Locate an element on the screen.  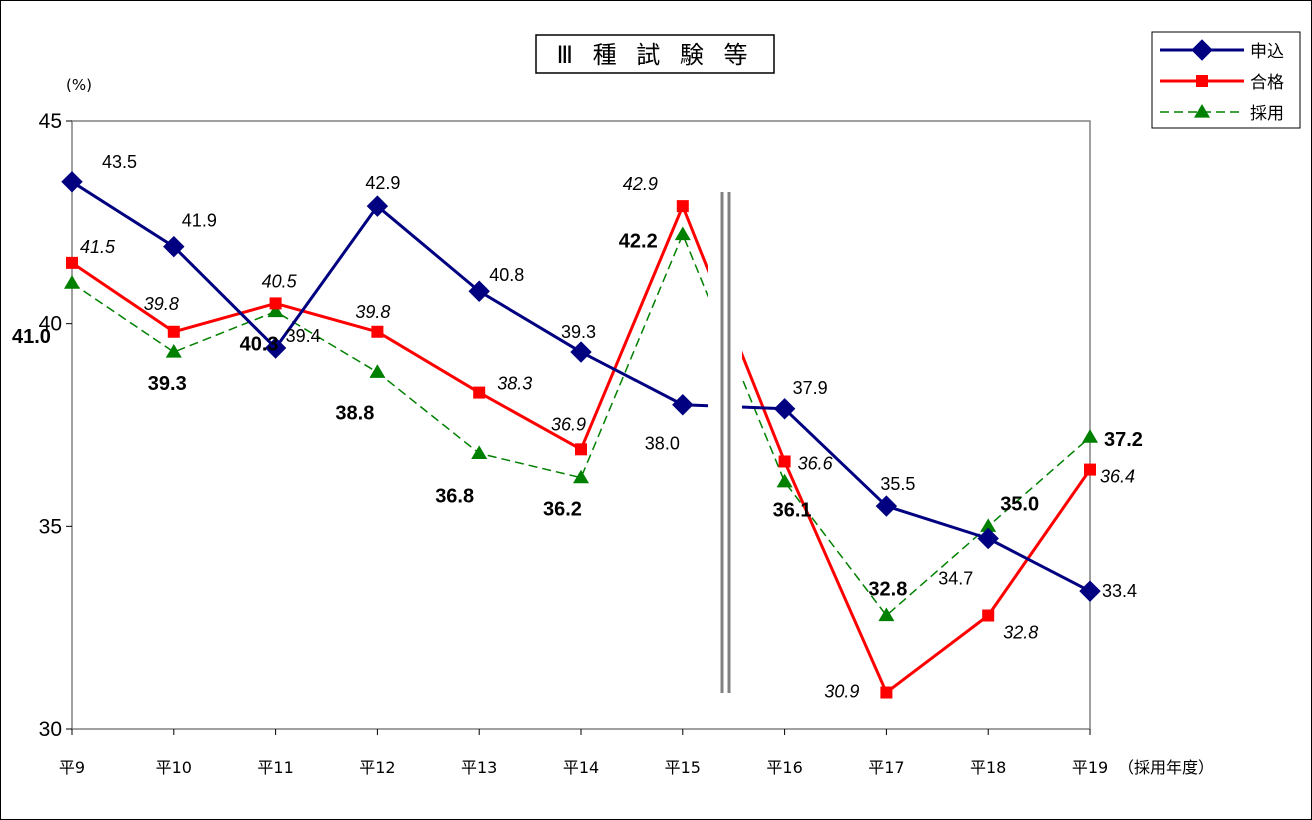
data-label-applicants: 34.7 is located at coordinates (955, 578).